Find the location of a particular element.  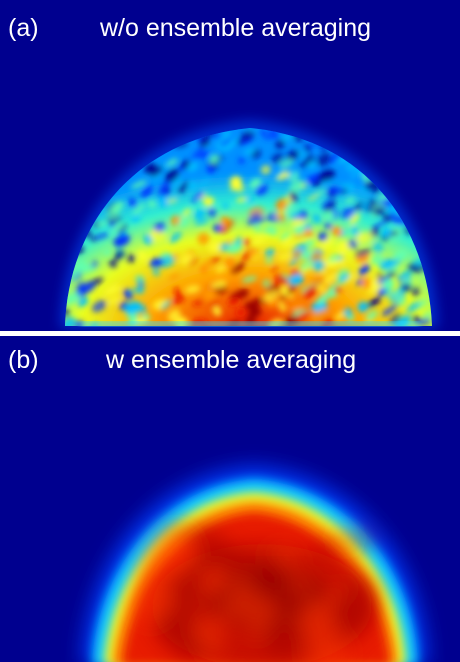

panel-title: w ensemble averaging is located at coordinates (231, 360).